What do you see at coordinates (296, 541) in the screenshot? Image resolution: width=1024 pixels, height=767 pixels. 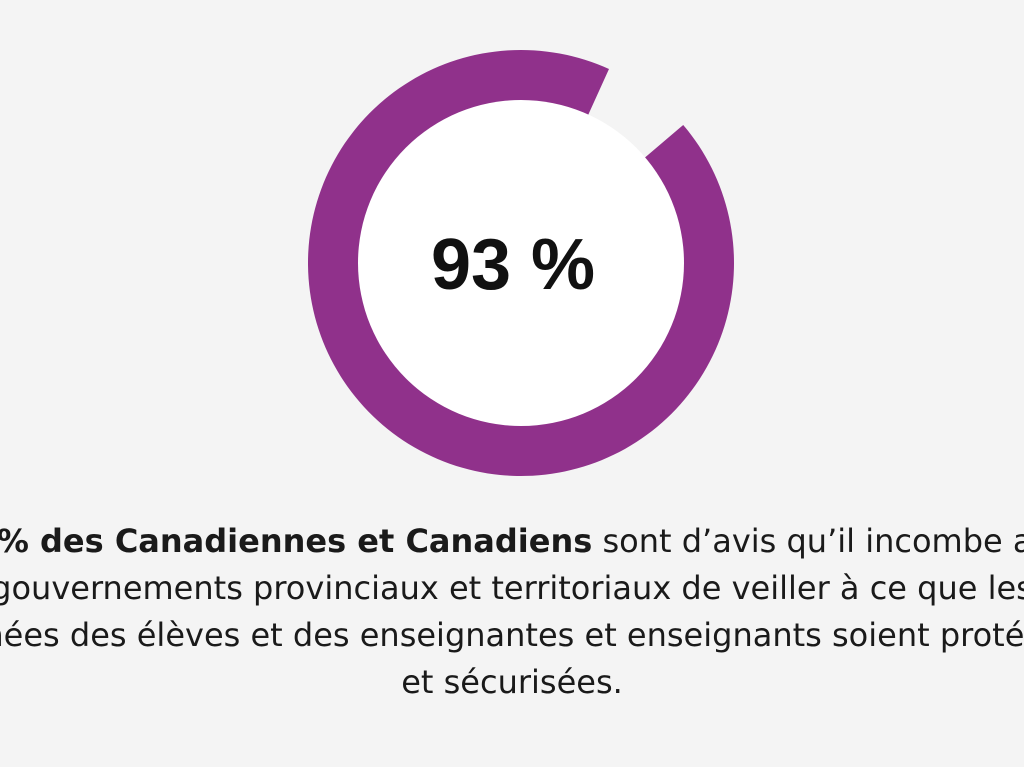 I see `caption-highlight: 93% des Canadiennes et Canadiens` at bounding box center [296, 541].